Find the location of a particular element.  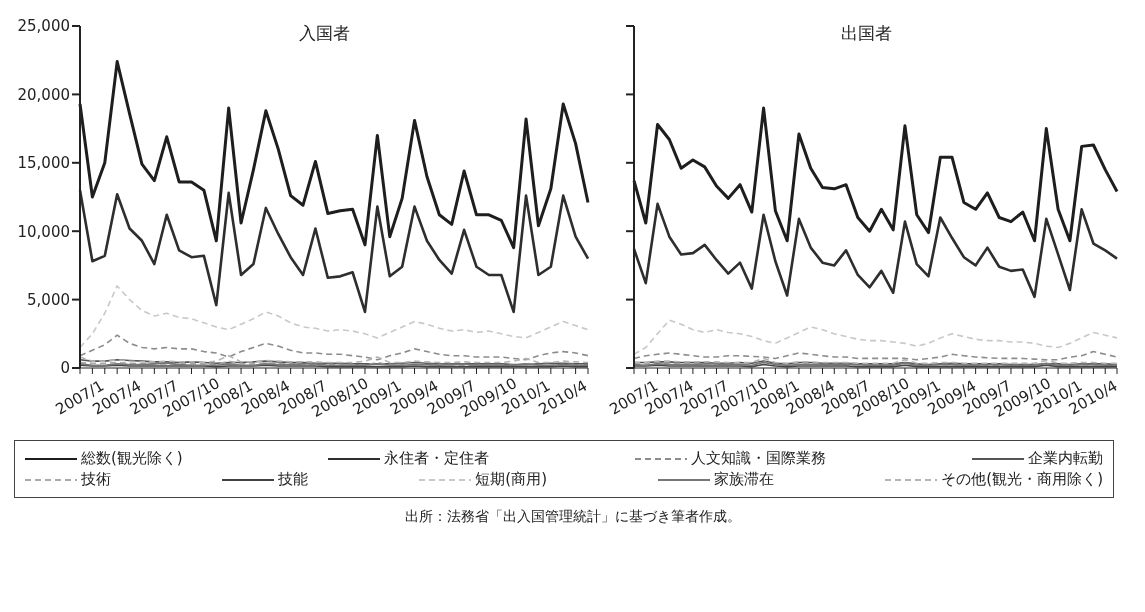

y-tick-label: 10,000 is located at coordinates (43, 231).